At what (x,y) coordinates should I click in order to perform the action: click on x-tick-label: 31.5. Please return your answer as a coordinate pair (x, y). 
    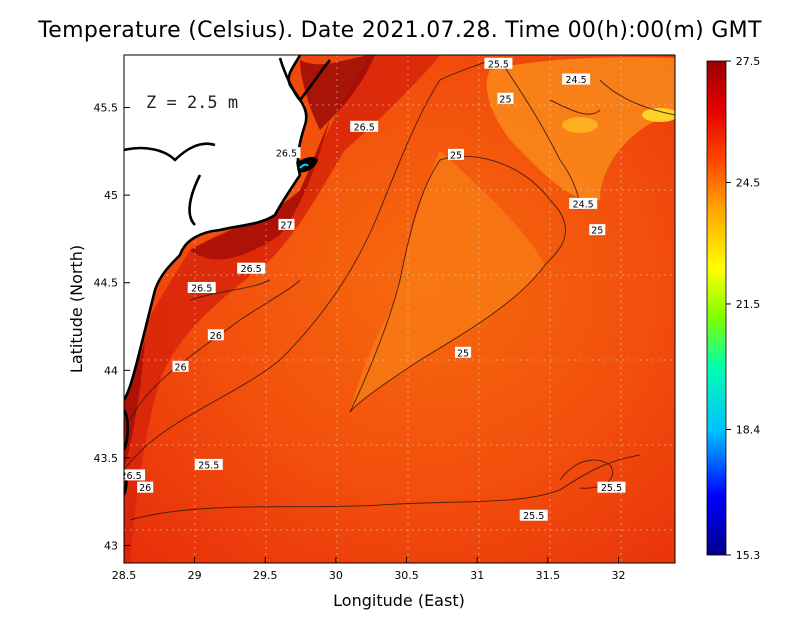
    Looking at the image, I should click on (548, 575).